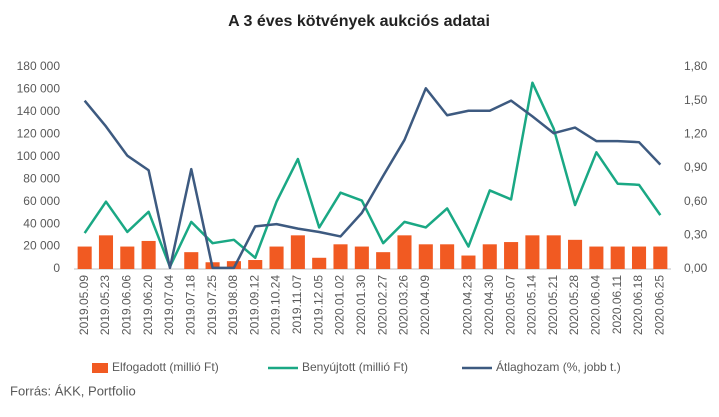 Image resolution: width=719 pixels, height=417 pixels. Describe the element at coordinates (510, 305) in the screenshot. I see `x-tick-label: 2020.05.07` at that location.